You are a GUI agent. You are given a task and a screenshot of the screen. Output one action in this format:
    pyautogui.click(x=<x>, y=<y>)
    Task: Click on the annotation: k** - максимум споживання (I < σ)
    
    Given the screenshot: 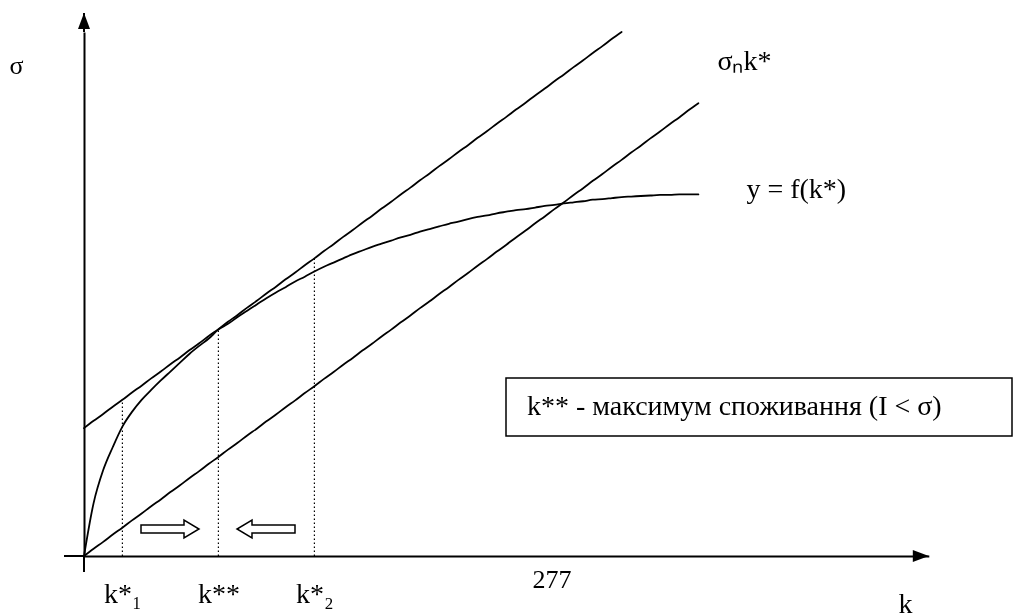 What is the action you would take?
    pyautogui.click(x=734, y=405)
    